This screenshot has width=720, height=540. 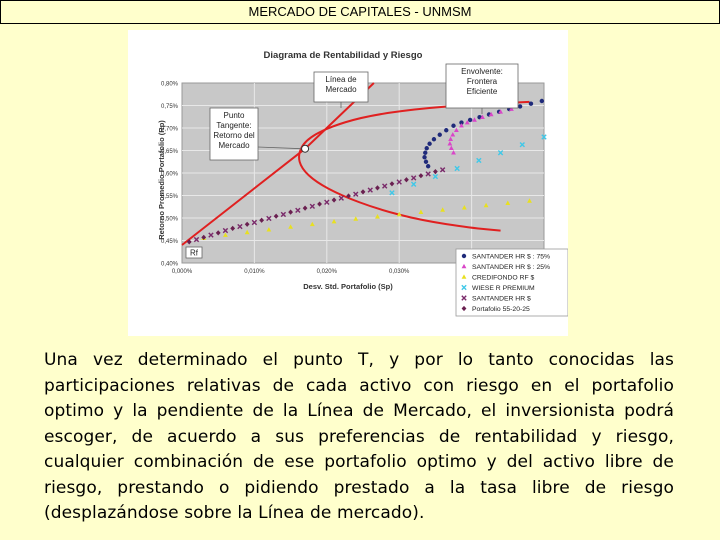 I want to click on y-tick-label: 0,80%, so click(x=170, y=85).